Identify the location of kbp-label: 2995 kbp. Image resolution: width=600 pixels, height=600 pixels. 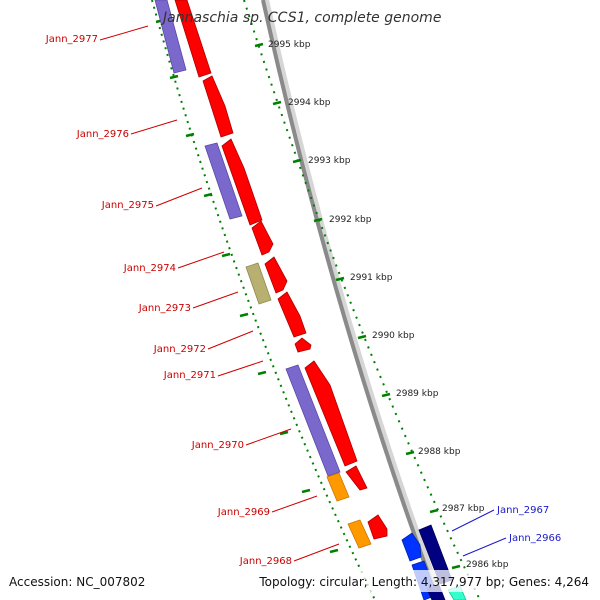
(289, 45).